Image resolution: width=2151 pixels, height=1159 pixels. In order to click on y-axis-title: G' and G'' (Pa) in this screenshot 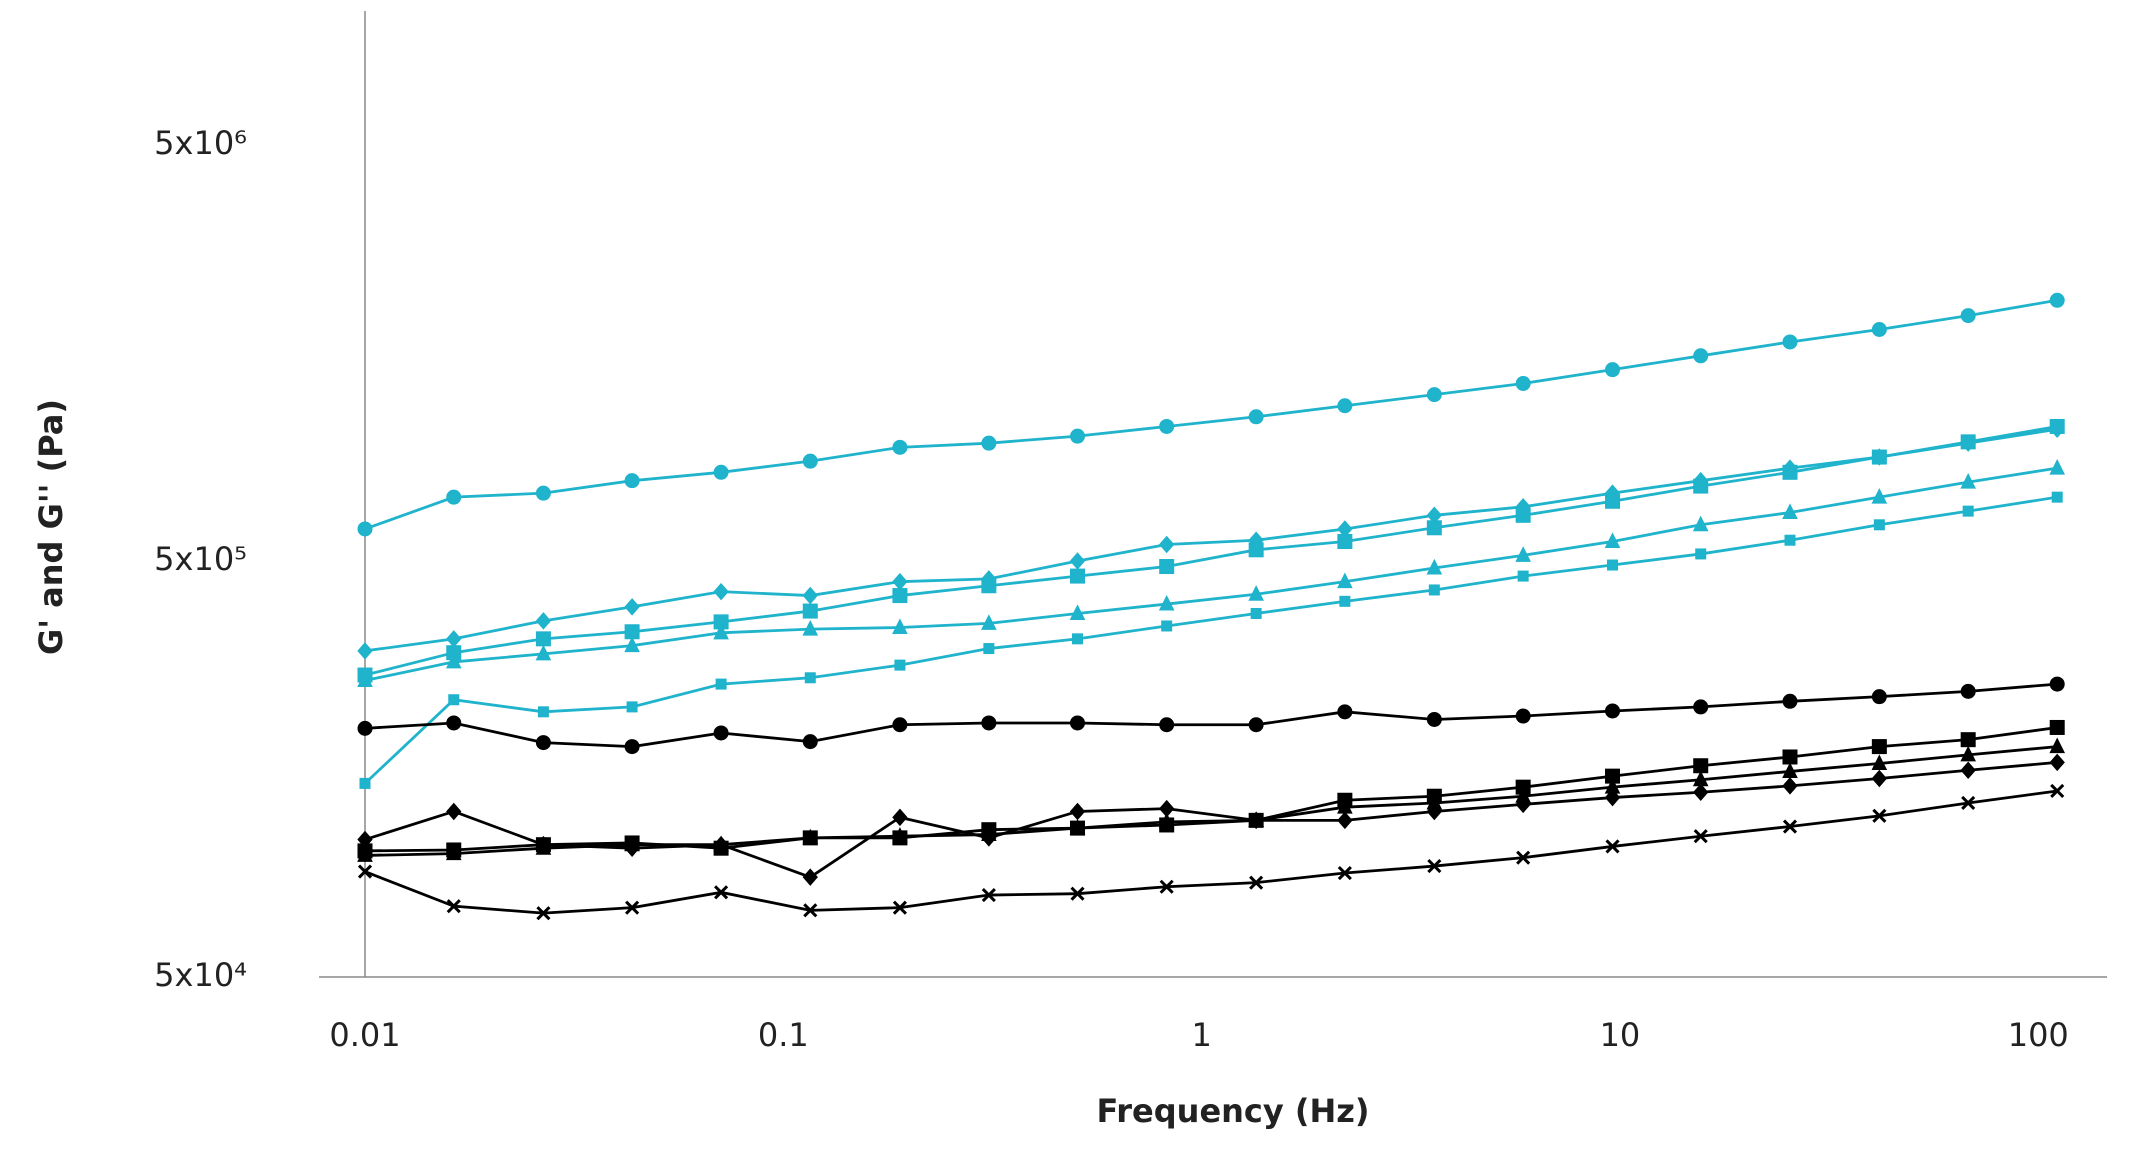, I will do `click(51, 527)`.